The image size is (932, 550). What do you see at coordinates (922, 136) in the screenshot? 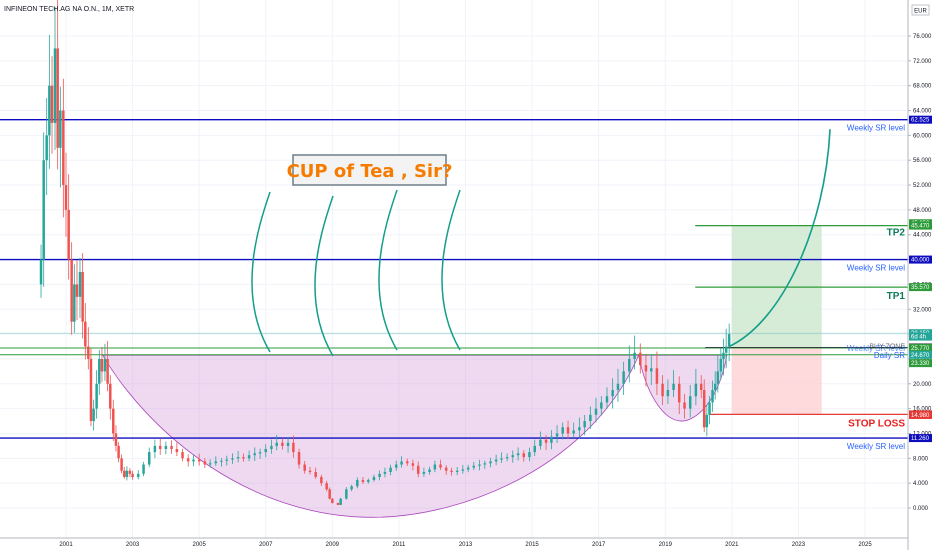
I see `y-tick-label: 60.000` at bounding box center [922, 136].